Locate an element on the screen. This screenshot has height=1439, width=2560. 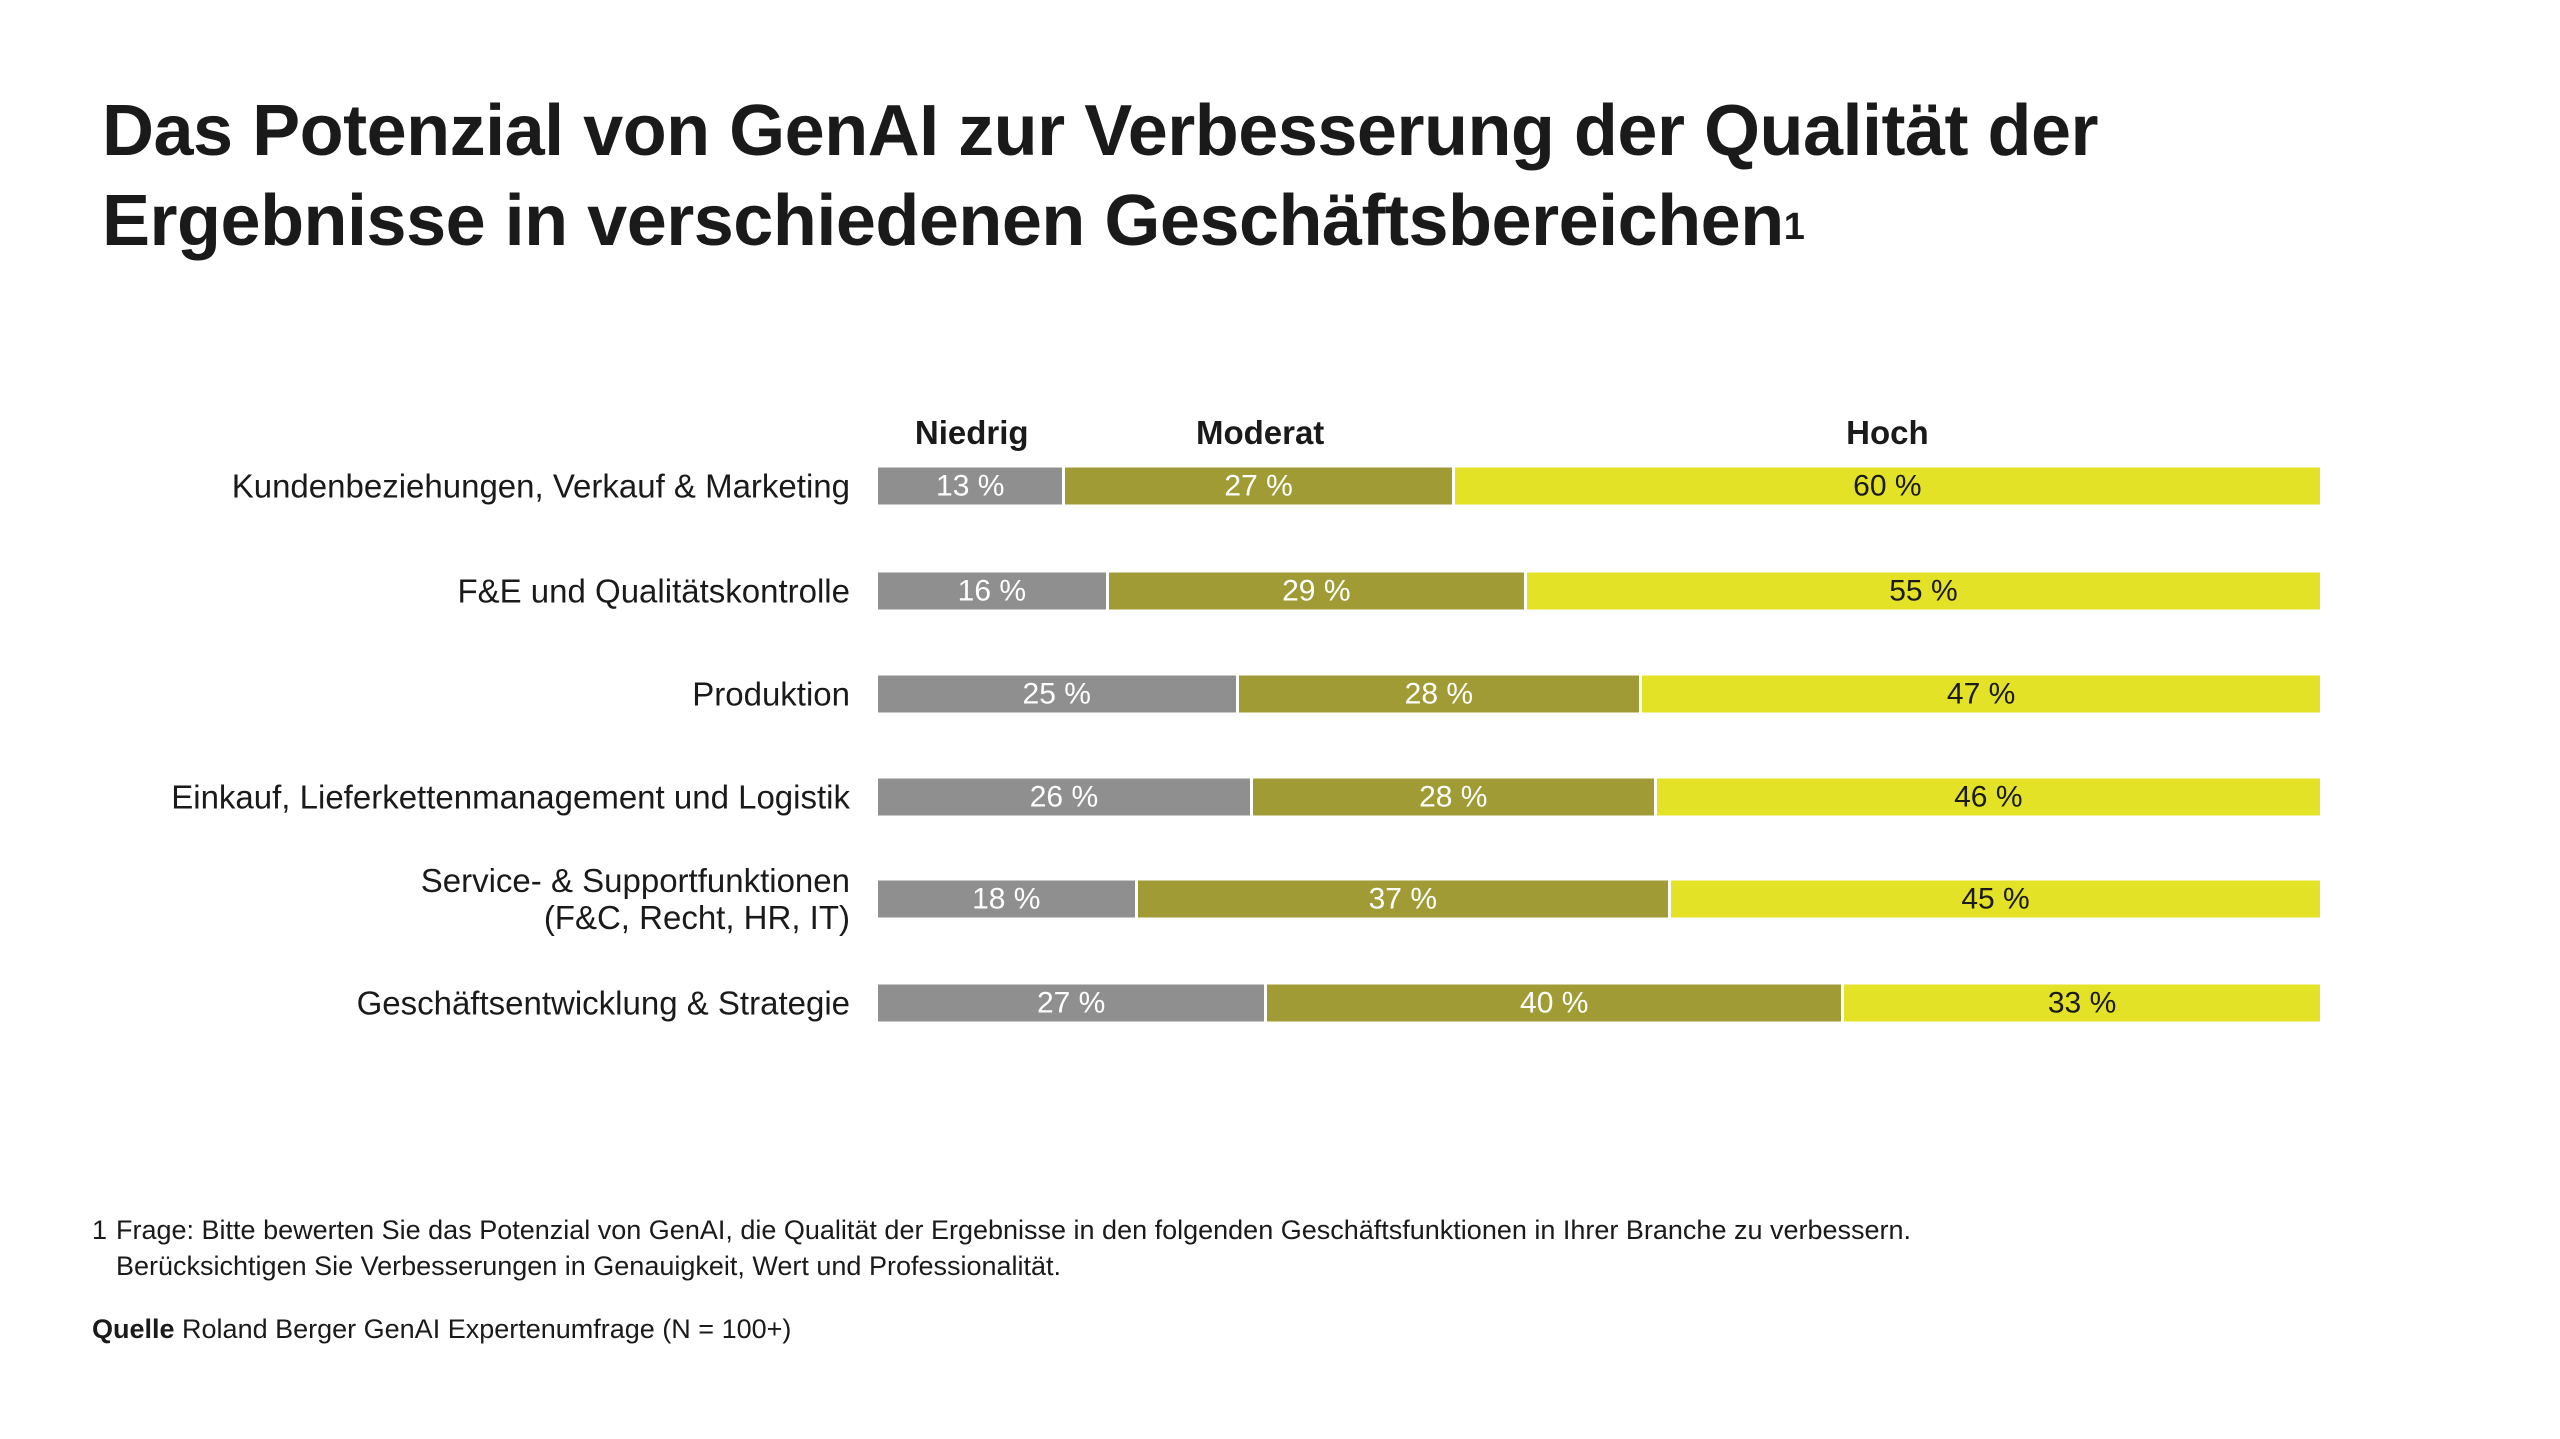
bar-segment-niedrig: 16 % is located at coordinates (993, 591).